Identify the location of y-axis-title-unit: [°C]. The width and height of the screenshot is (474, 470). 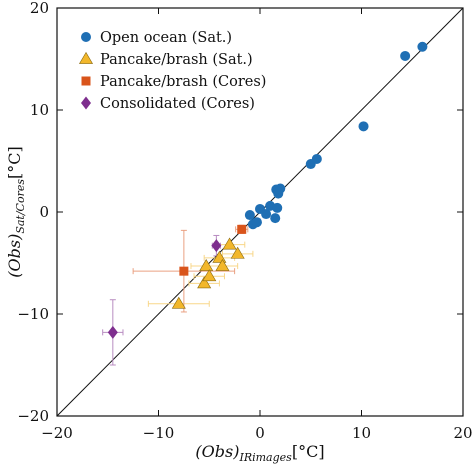
(14, 162).